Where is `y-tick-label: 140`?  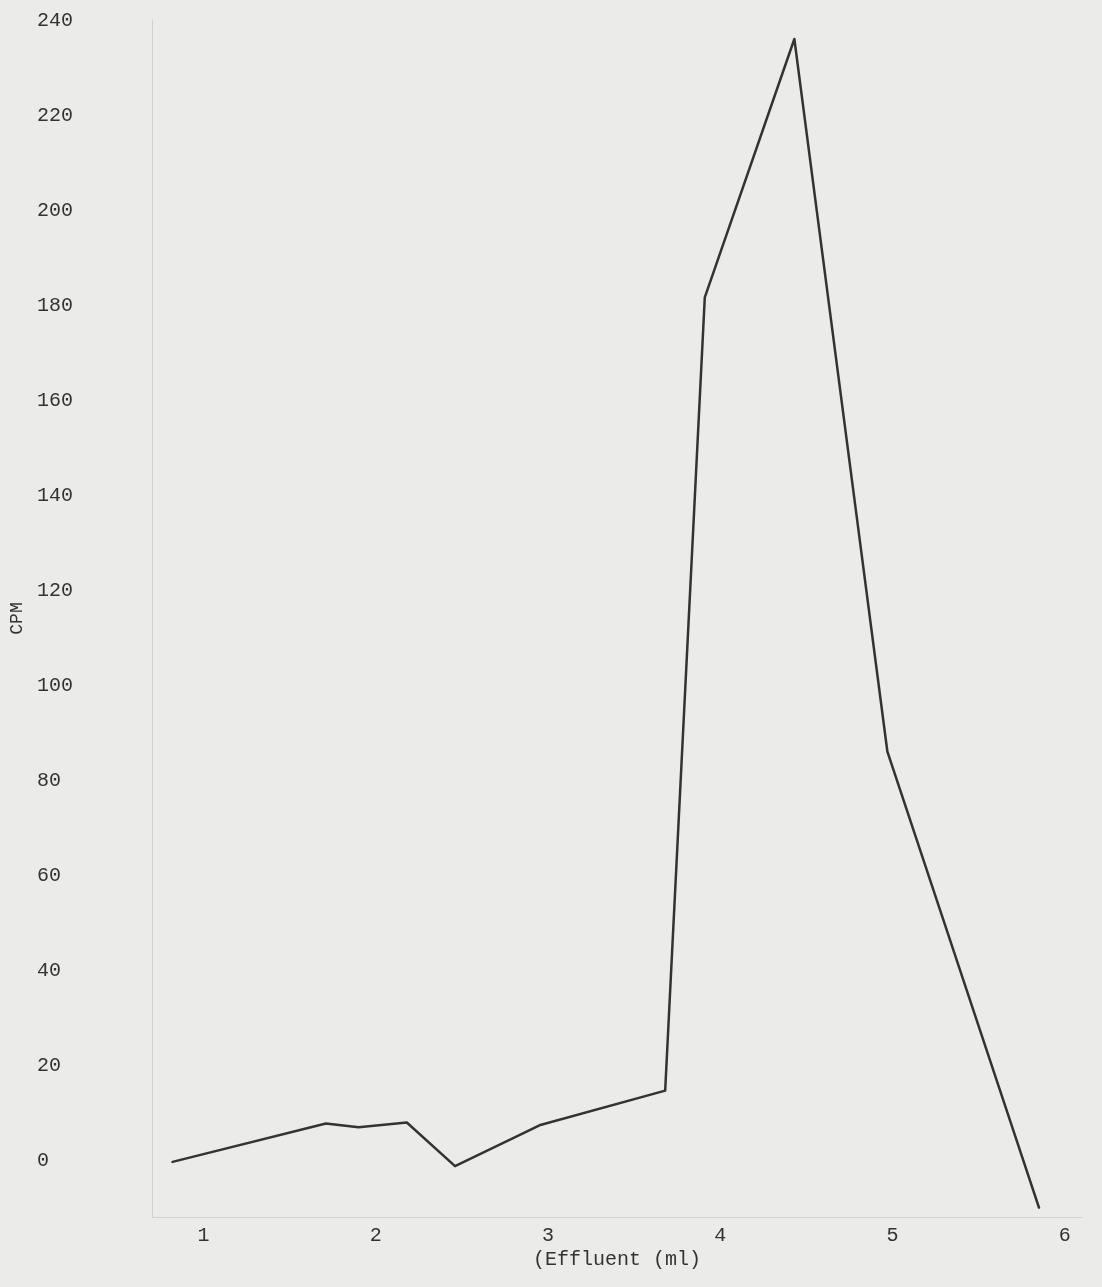
y-tick-label: 140 is located at coordinates (54, 495).